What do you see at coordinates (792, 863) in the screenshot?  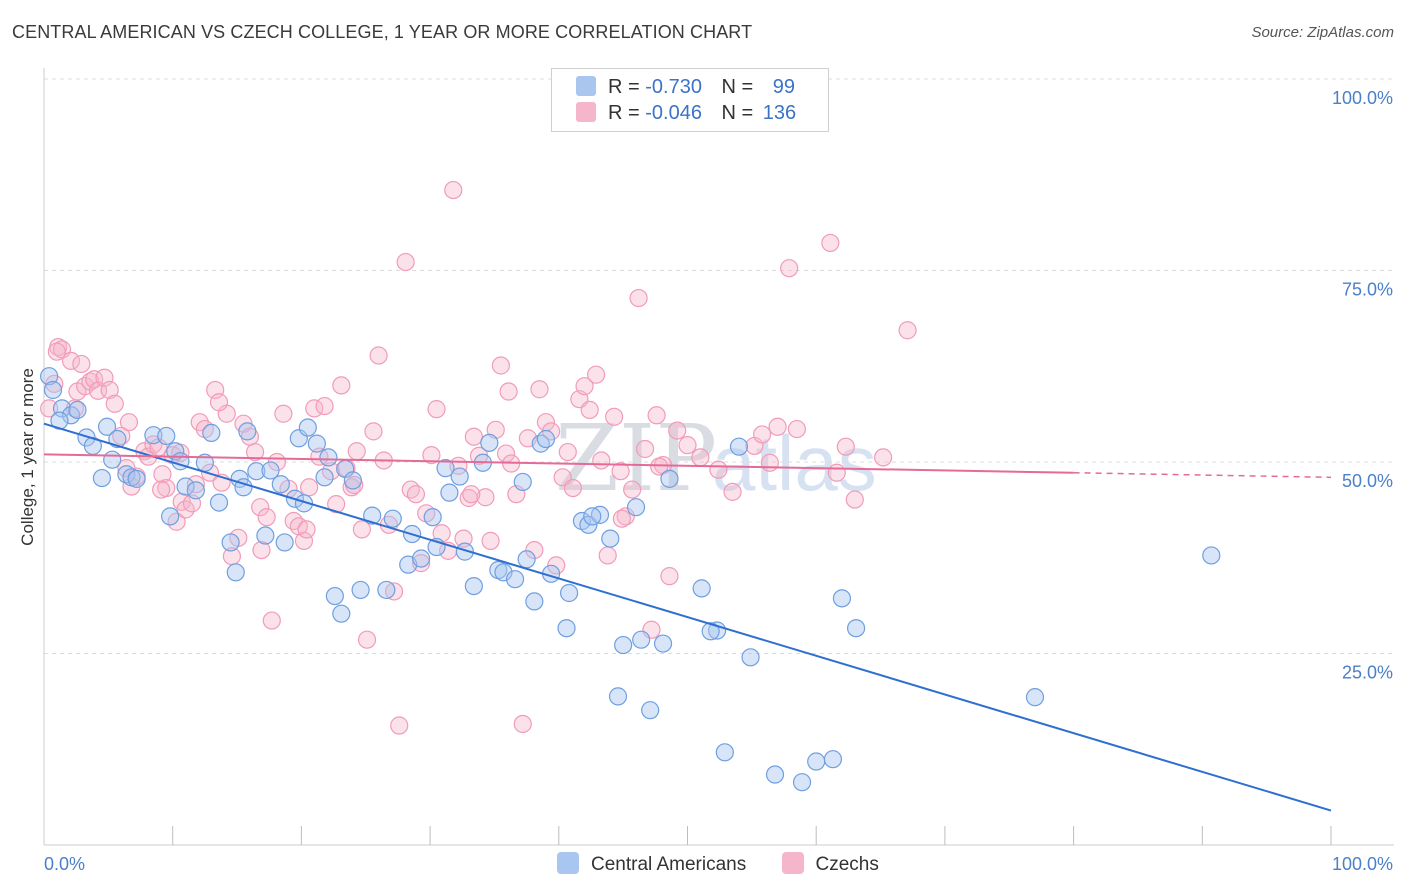 I see `series-swatch-pink` at bounding box center [792, 863].